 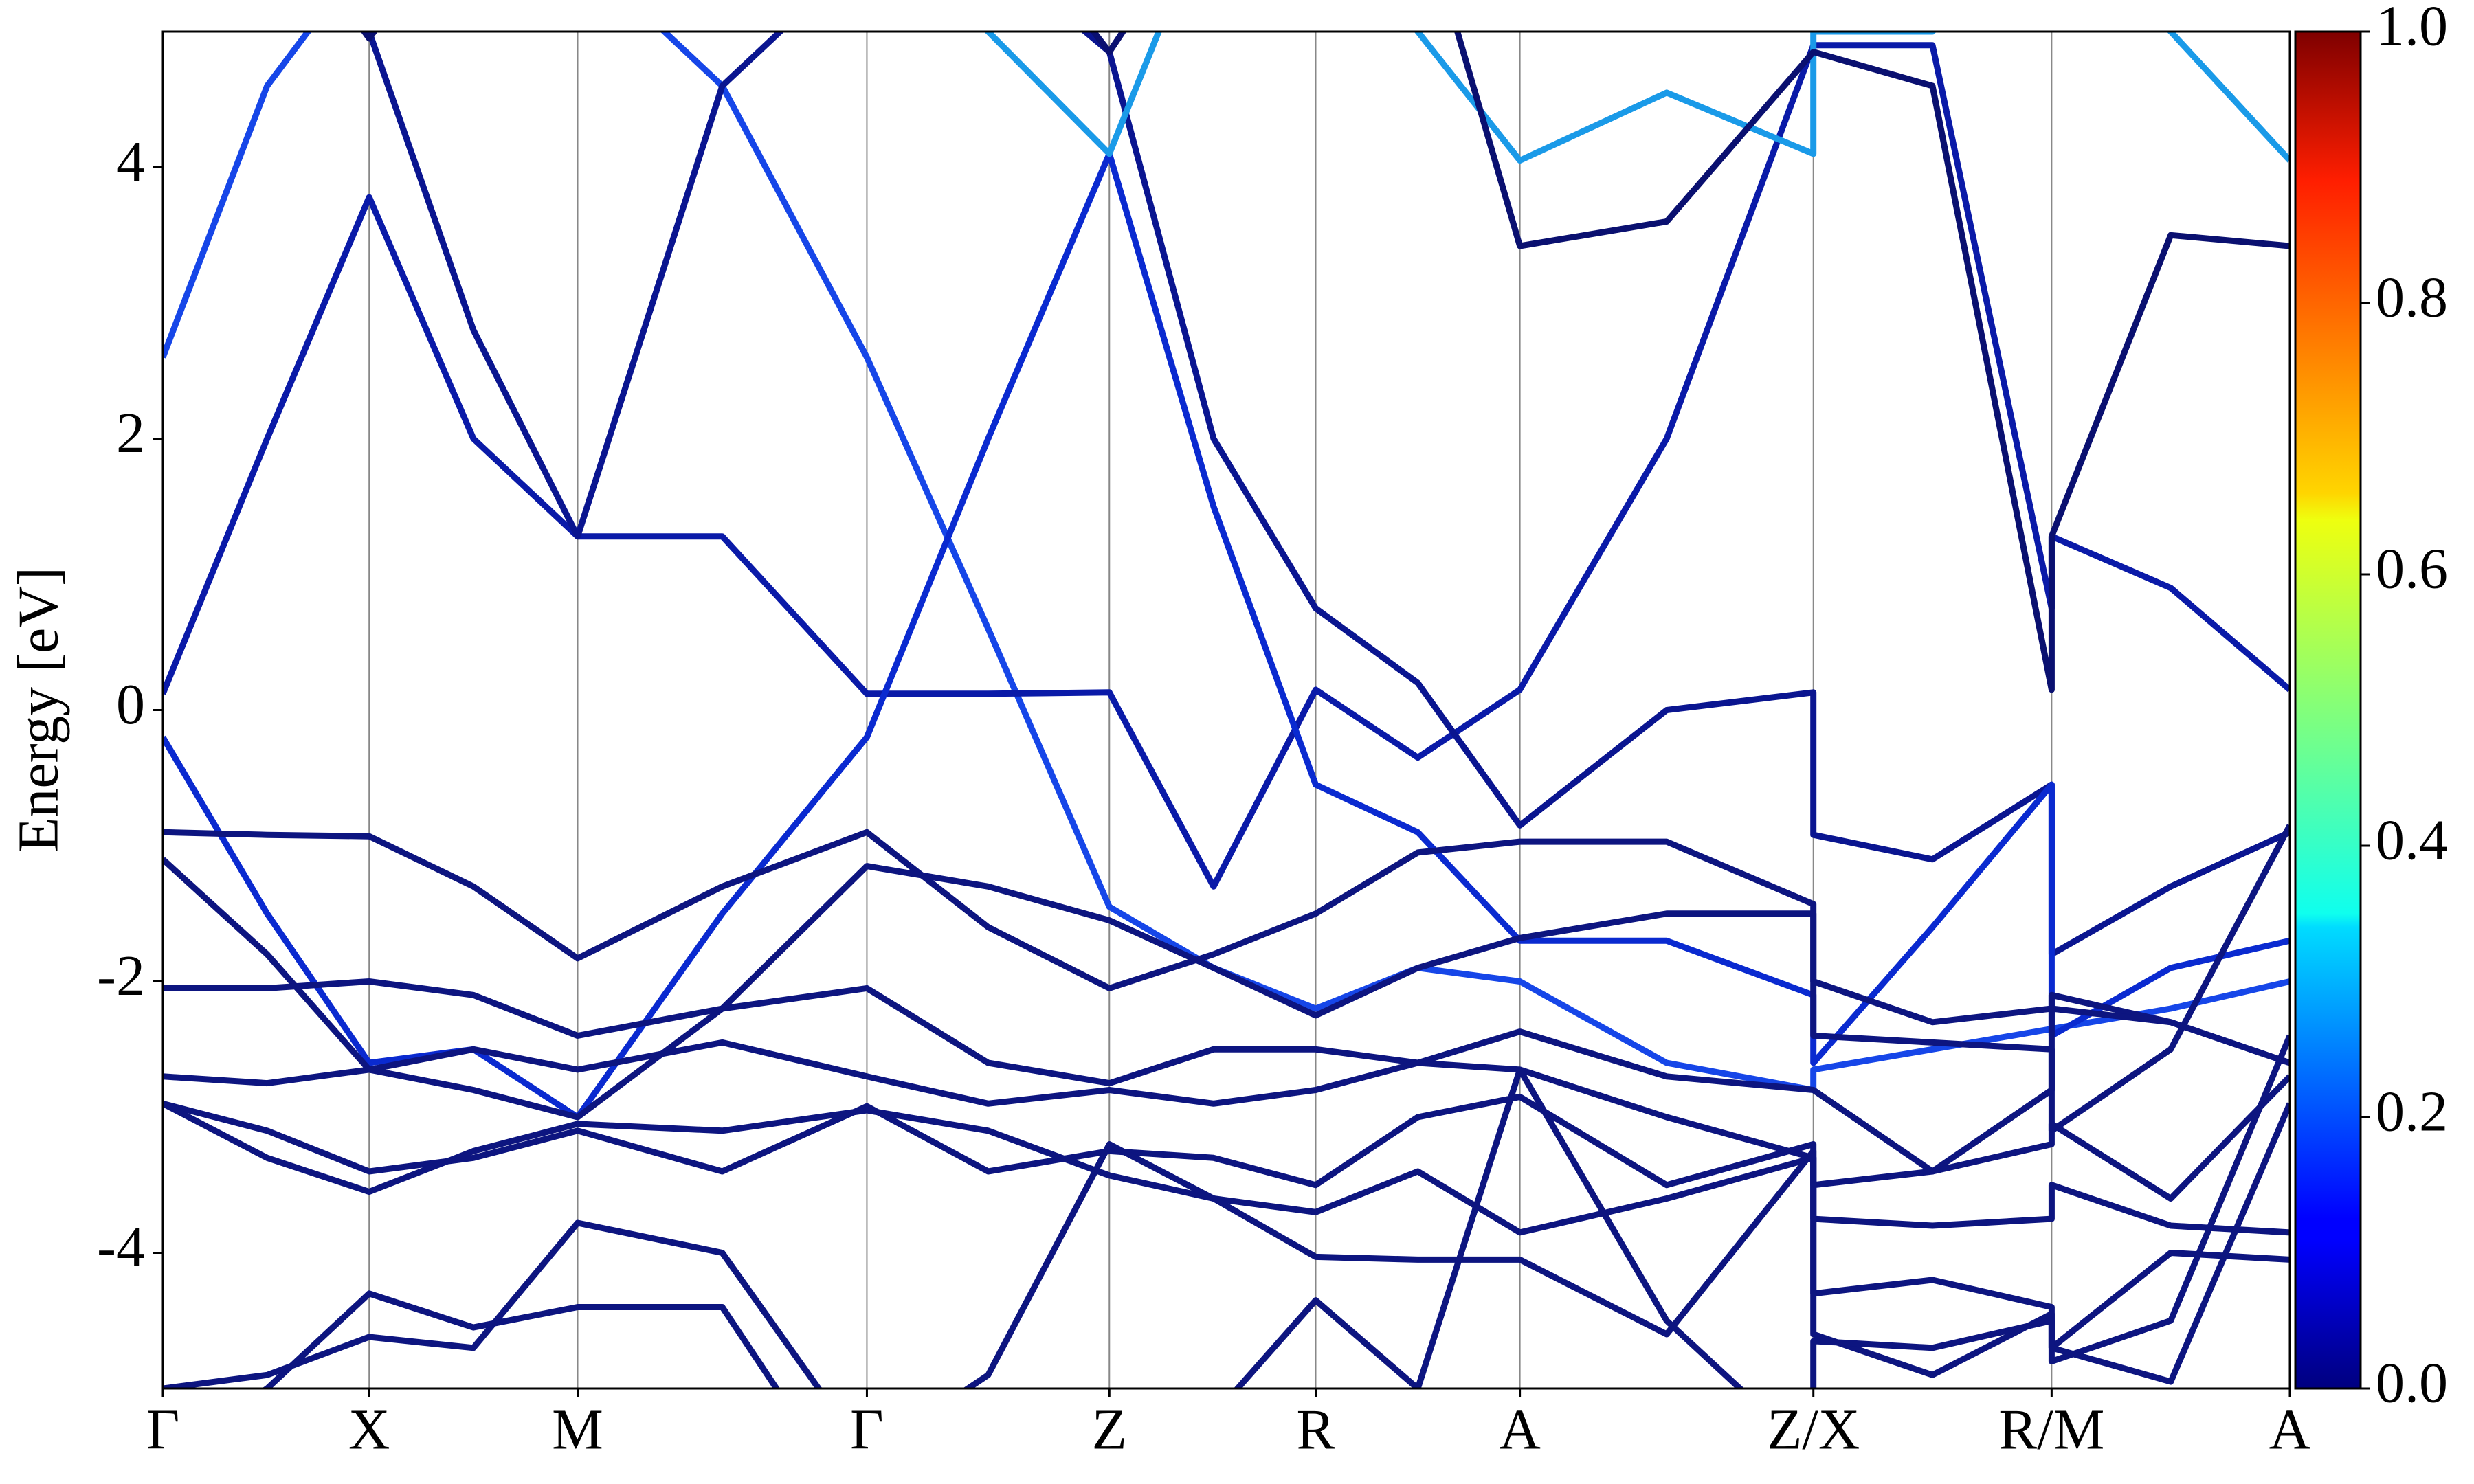 I want to click on colorbar-tick-label: 0.6, so click(x=2412, y=568).